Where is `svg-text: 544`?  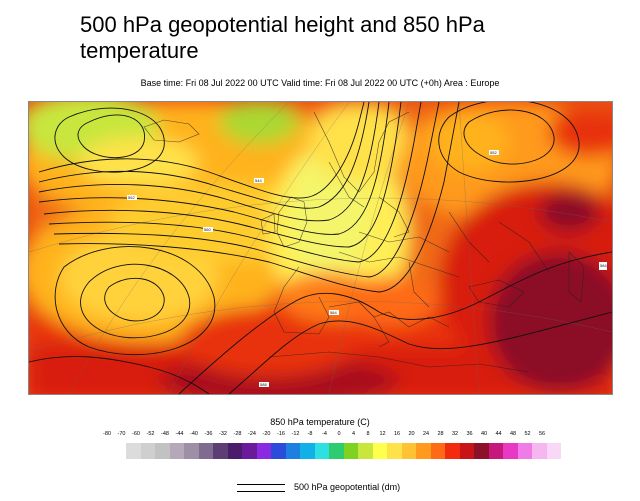
svg-text: 544 is located at coordinates (258, 180).